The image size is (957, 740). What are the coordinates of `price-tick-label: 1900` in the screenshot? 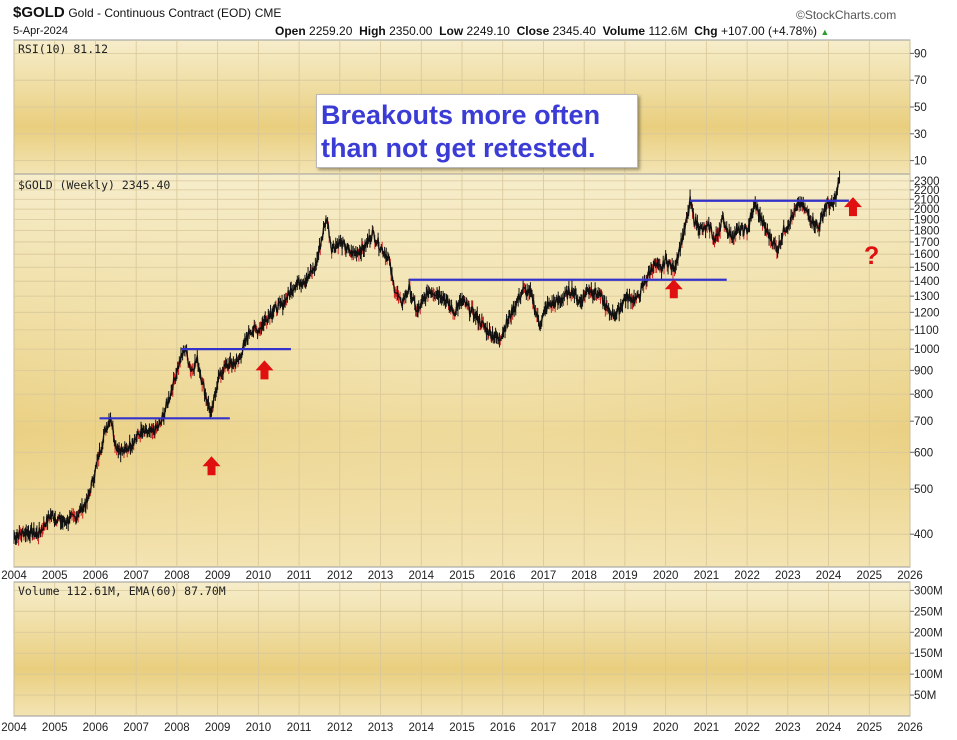 It's located at (927, 220).